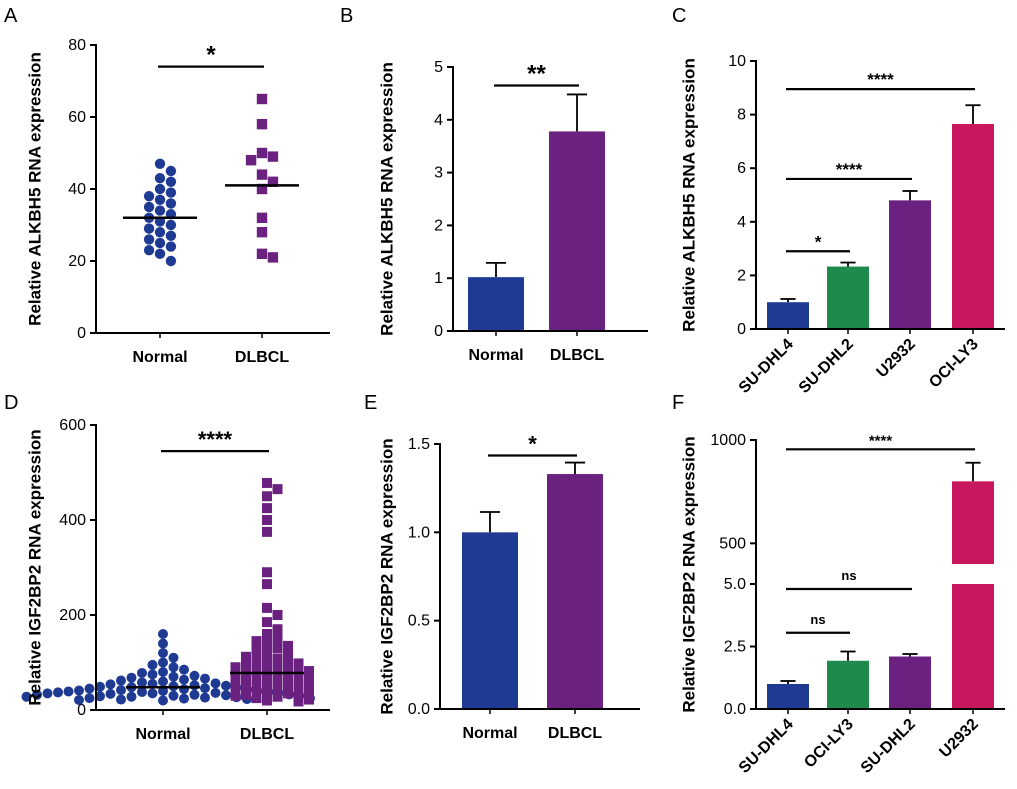 This screenshot has height=789, width=1017. Describe the element at coordinates (211, 55) in the screenshot. I see `significance-label: *` at that location.